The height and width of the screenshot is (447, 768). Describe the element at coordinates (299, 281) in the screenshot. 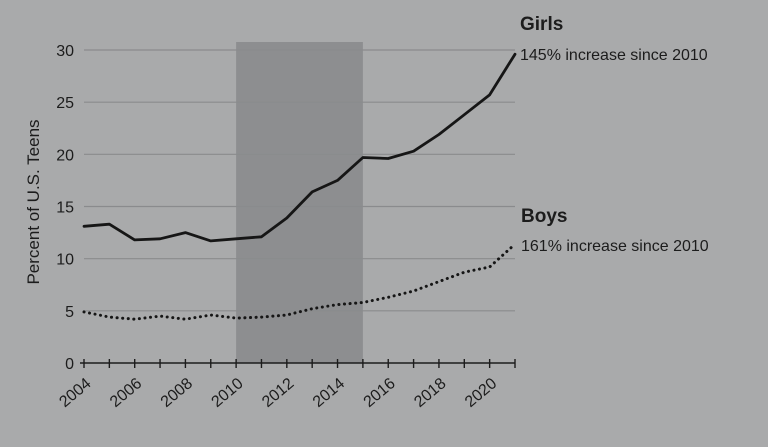

I see `series-line-boys` at that location.